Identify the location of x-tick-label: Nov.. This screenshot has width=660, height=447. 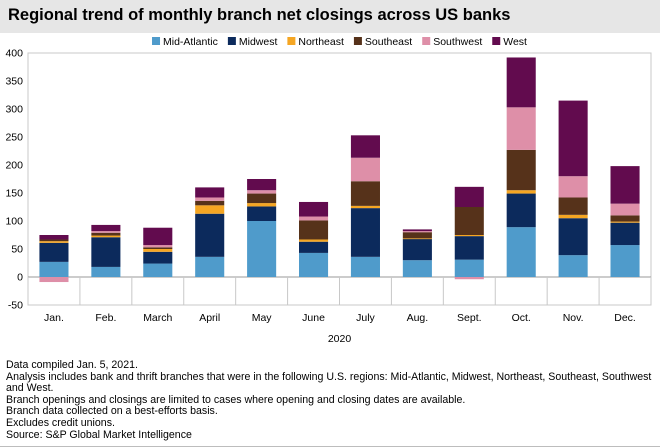
(573, 318).